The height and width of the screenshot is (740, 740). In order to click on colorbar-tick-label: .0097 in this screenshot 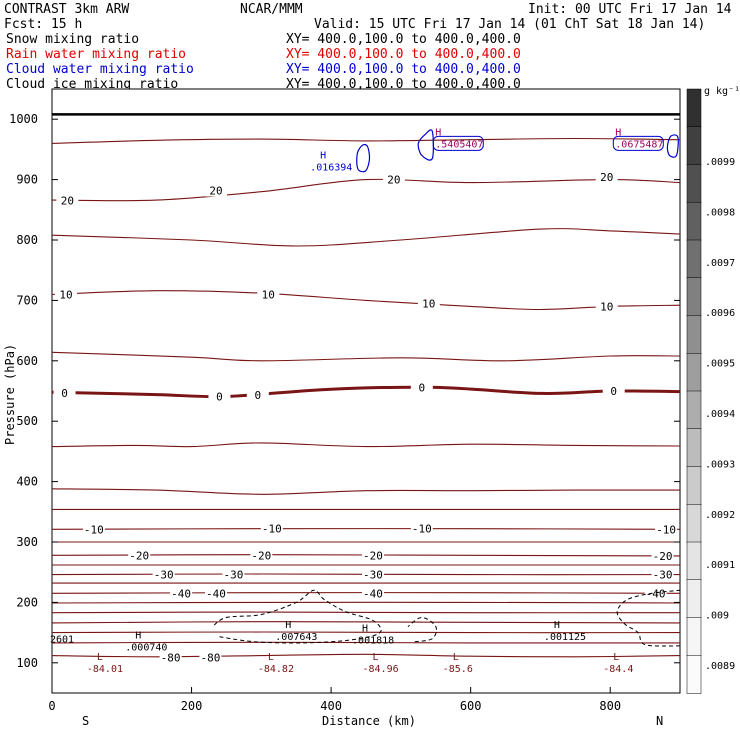, I will do `click(720, 263)`.